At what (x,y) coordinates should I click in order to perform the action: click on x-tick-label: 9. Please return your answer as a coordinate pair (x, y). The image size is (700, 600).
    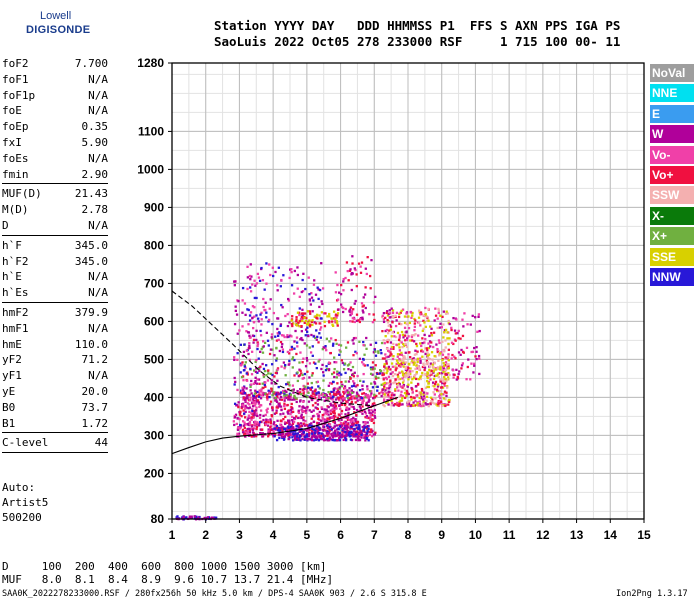
    Looking at the image, I should click on (441, 535).